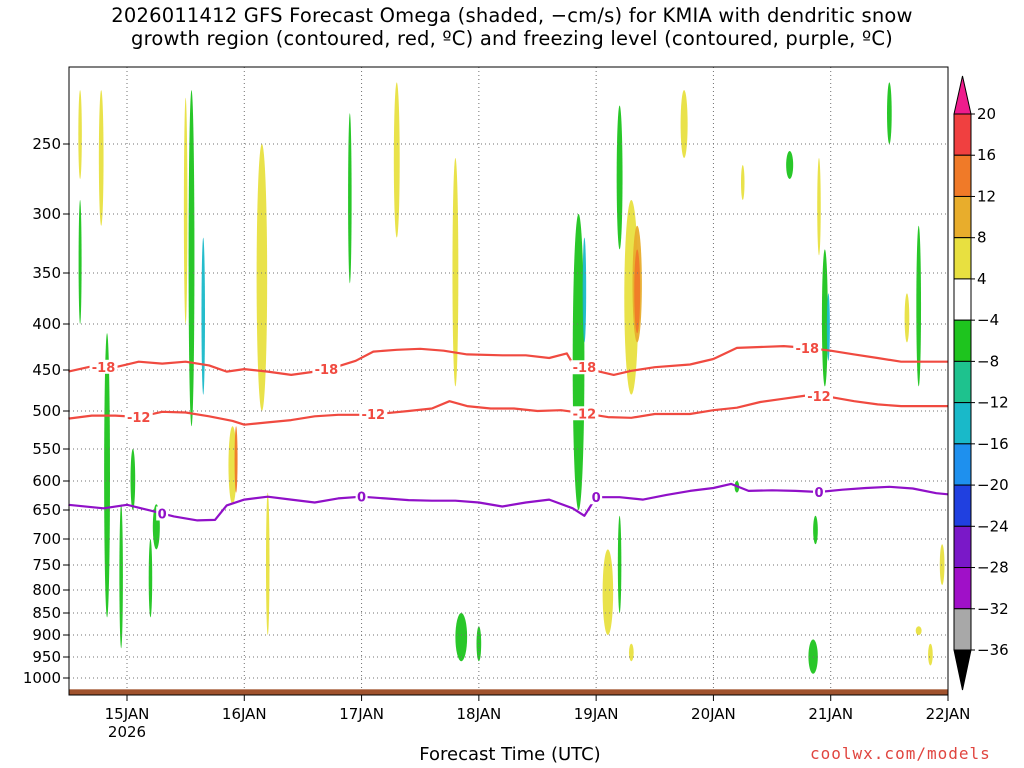 Image resolution: width=1024 pixels, height=768 pixels. I want to click on x-year-label: 2026, so click(127, 732).